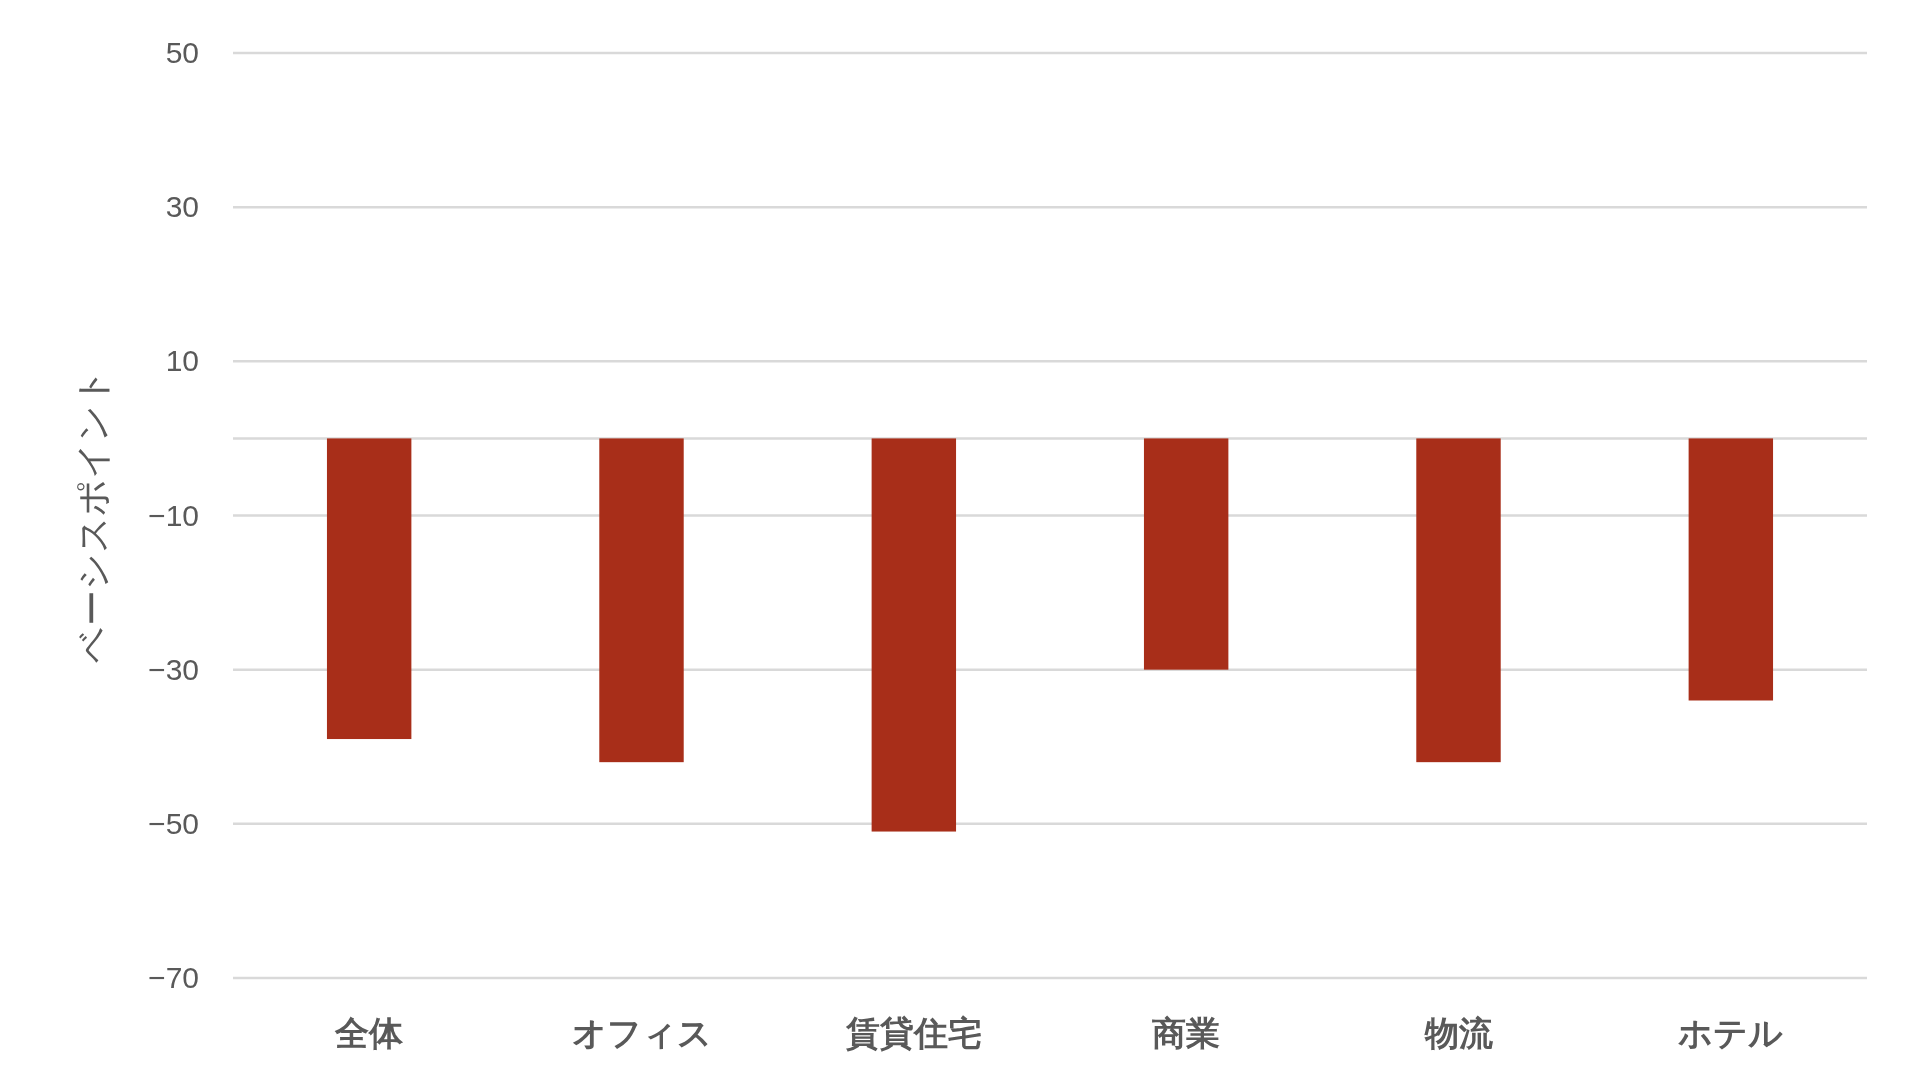 The image size is (1920, 1090). I want to click on y-tick-label: 30, so click(182, 207).